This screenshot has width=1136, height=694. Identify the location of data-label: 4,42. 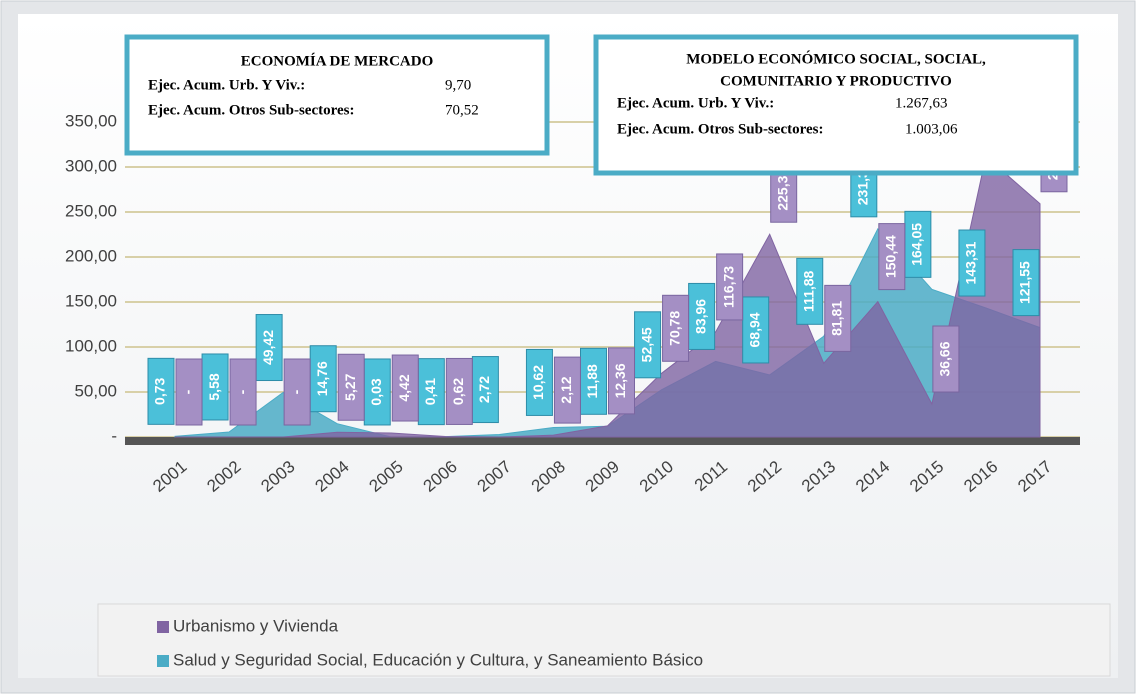
(404, 387).